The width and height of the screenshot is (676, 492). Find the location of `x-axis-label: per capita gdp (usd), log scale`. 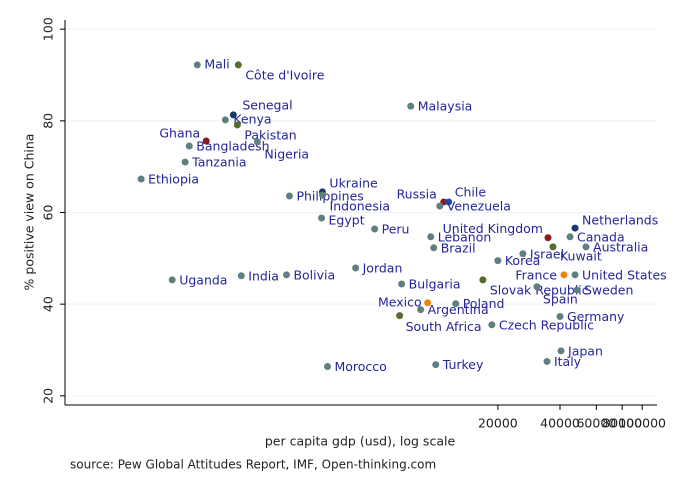

x-axis-label: per capita gdp (usd), log scale is located at coordinates (360, 441).